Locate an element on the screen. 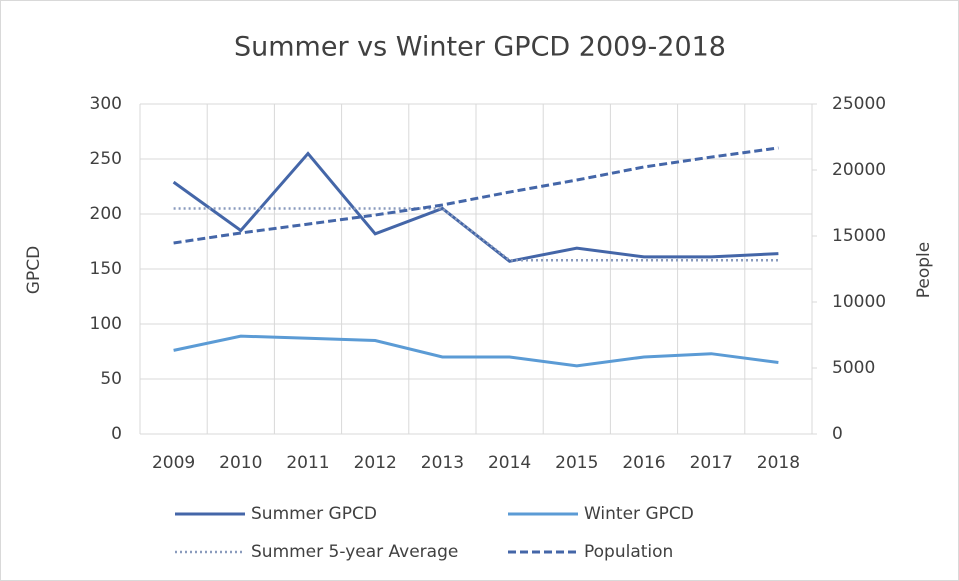 The width and height of the screenshot is (959, 581). y-tick-label: 200 is located at coordinates (106, 214).